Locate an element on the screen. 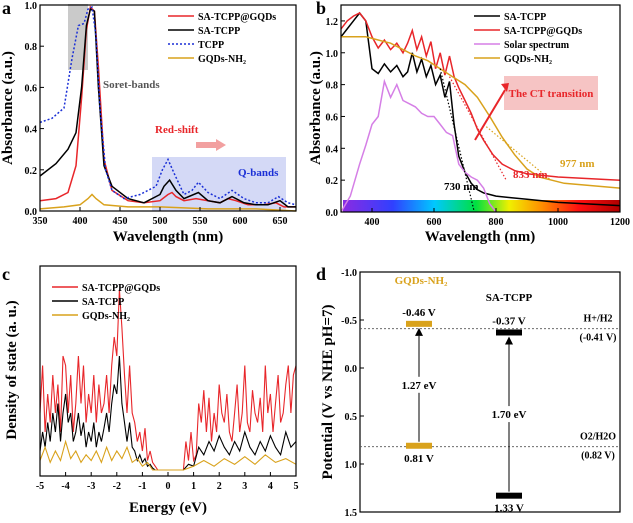 This screenshot has width=633, height=523. panel-d-ytick-label: 1.5 is located at coordinates (351, 513).